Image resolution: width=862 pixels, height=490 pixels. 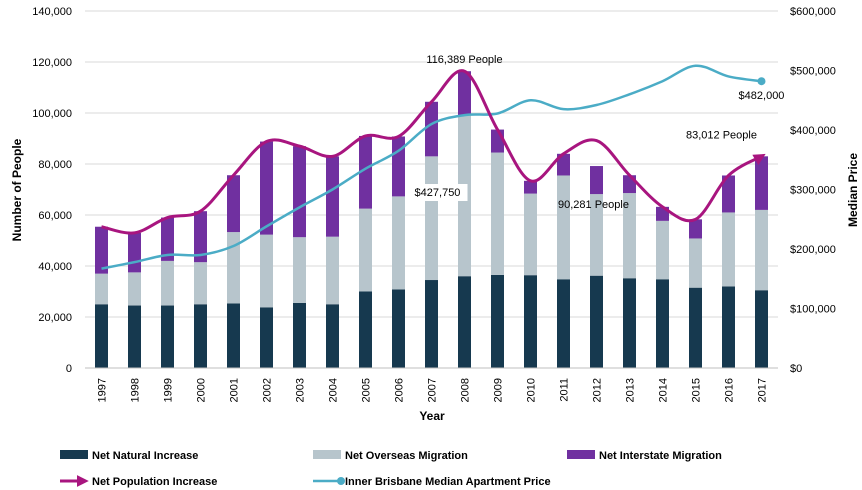 What do you see at coordinates (233, 204) in the screenshot?
I see `bar-net-interstate-migration-2001` at bounding box center [233, 204].